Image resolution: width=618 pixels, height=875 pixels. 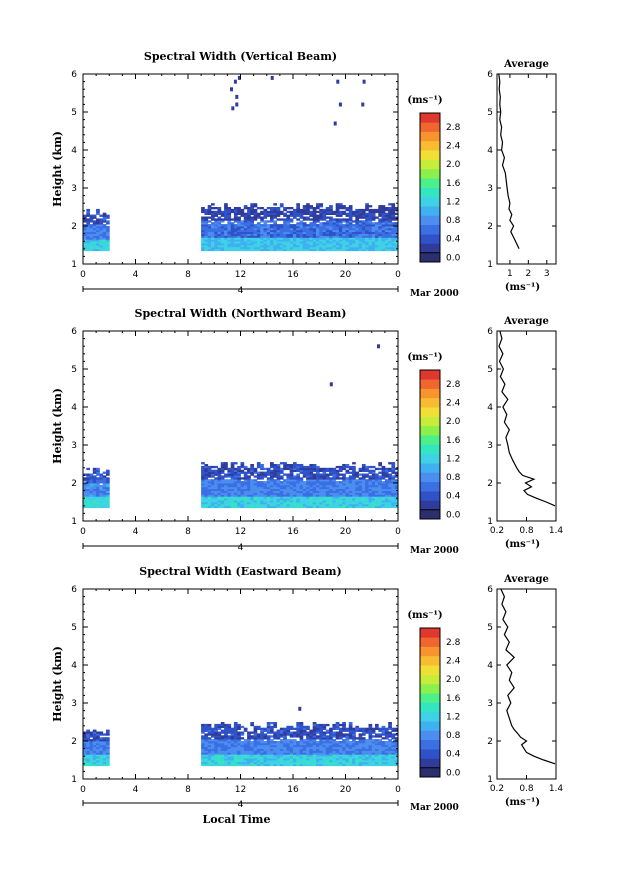 What do you see at coordinates (526, 684) in the screenshot?
I see `average-frame` at bounding box center [526, 684].